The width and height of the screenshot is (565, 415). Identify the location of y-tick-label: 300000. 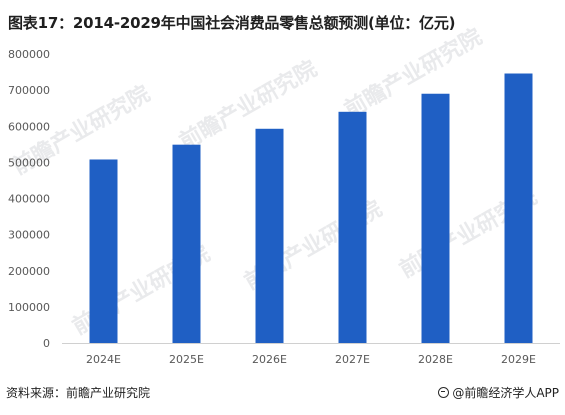
(29, 235).